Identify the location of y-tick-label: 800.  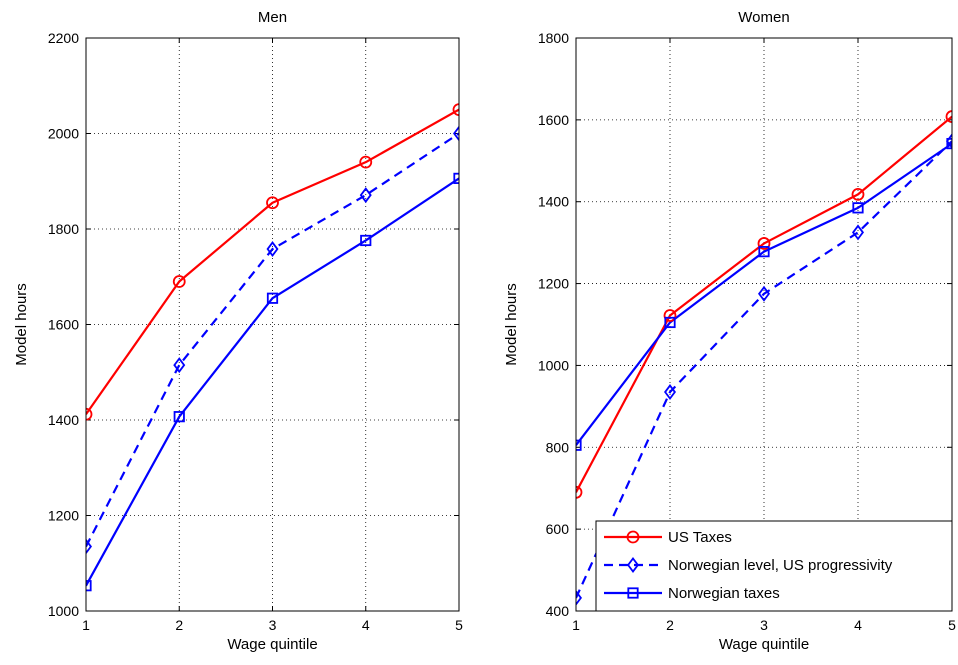
(558, 447).